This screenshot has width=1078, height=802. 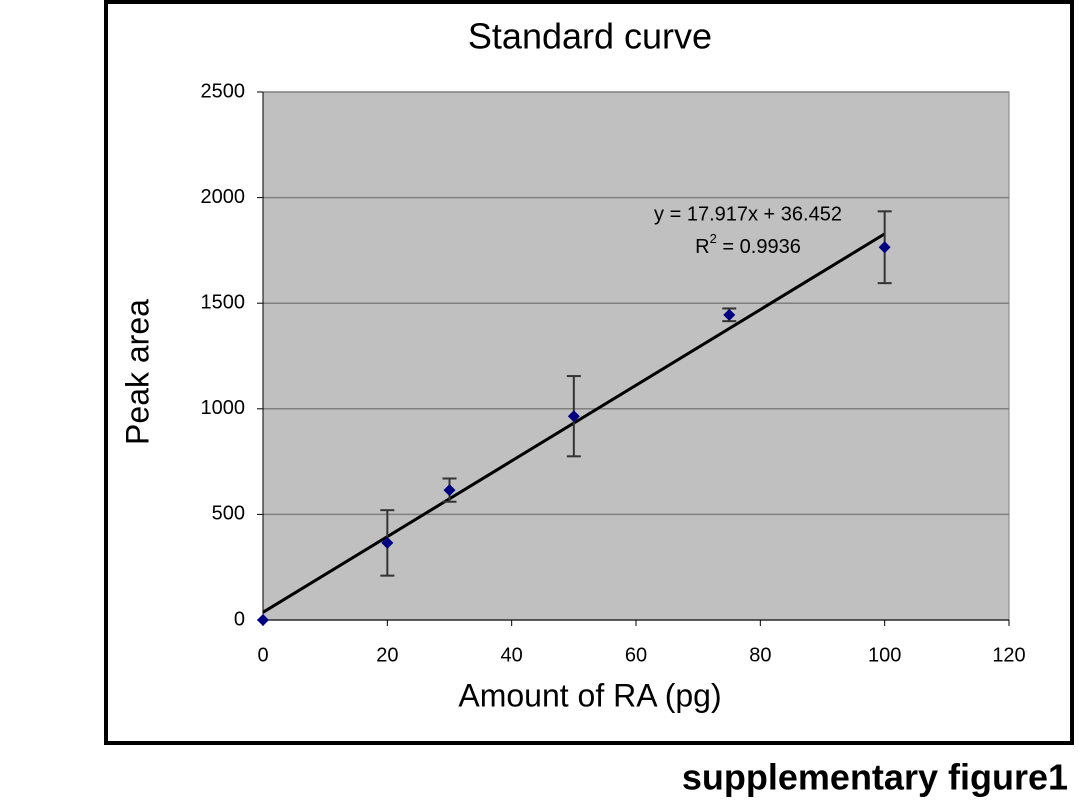 What do you see at coordinates (239, 619) in the screenshot?
I see `y-tick-label: 0` at bounding box center [239, 619].